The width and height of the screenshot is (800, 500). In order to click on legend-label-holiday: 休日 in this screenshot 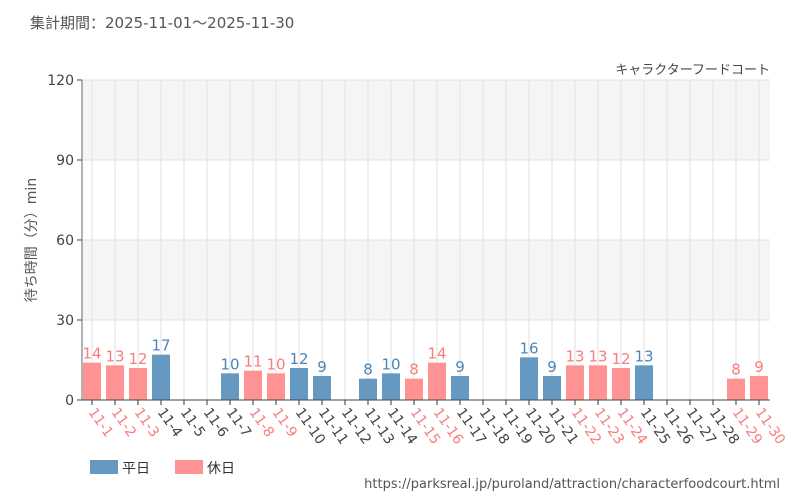, I will do `click(221, 469)`.